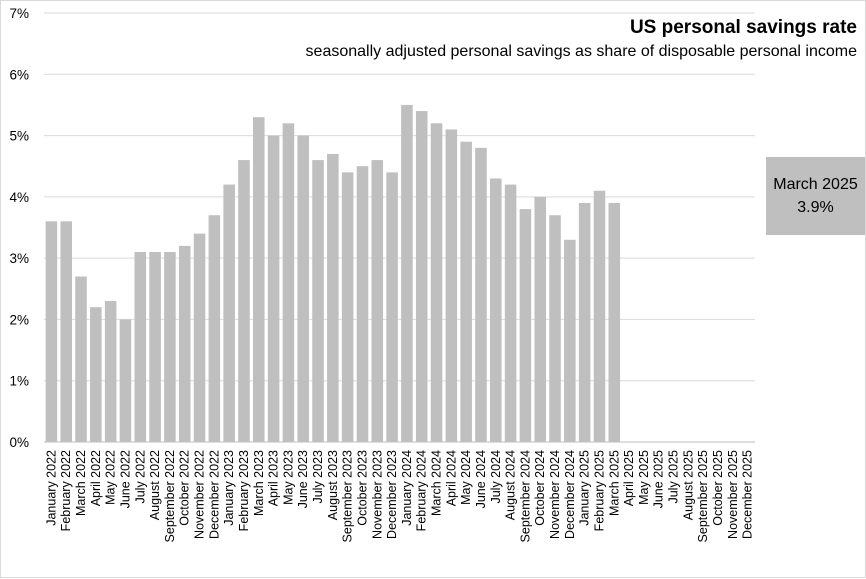  What do you see at coordinates (511, 485) in the screenshot?
I see `x-tick-label: August 2024` at bounding box center [511, 485].